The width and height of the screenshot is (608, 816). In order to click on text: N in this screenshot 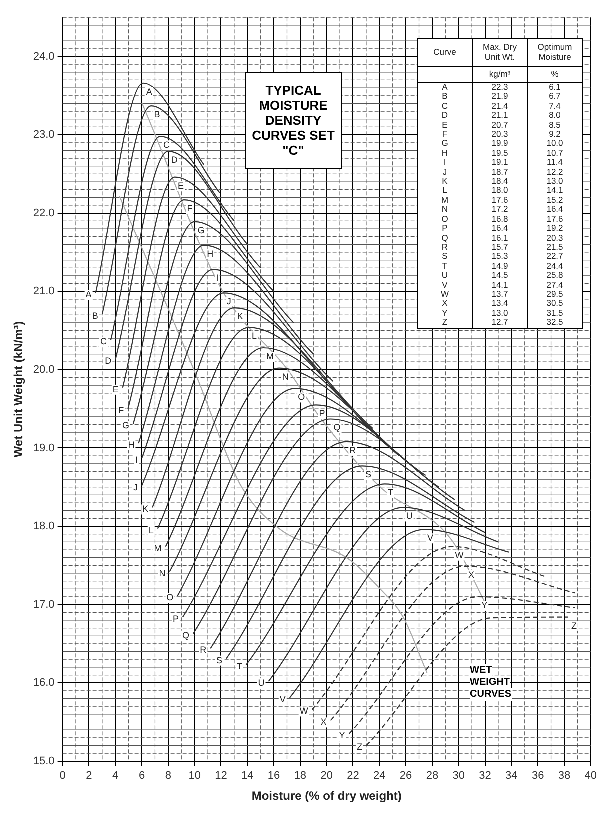, I will do `click(162, 573)`.